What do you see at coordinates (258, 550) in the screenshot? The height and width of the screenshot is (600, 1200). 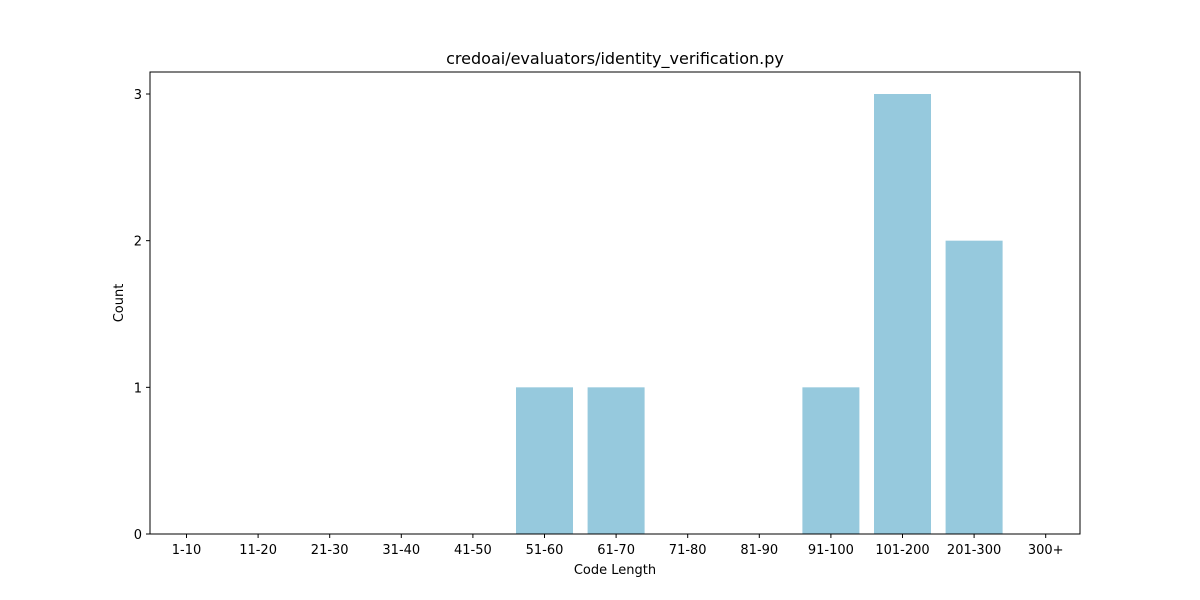 I see `x-tick-label: 11-20` at bounding box center [258, 550].